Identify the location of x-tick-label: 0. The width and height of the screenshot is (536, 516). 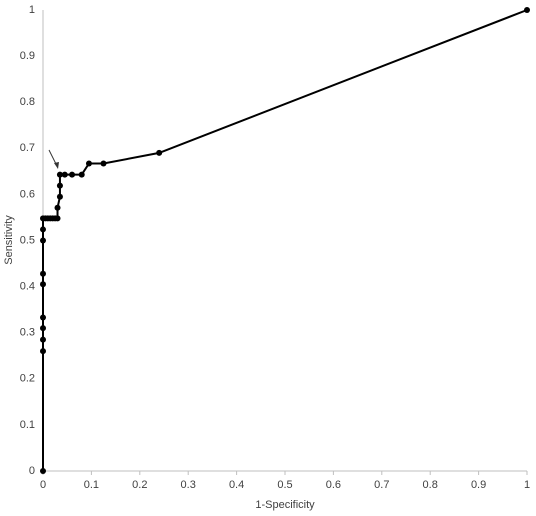
(43, 485).